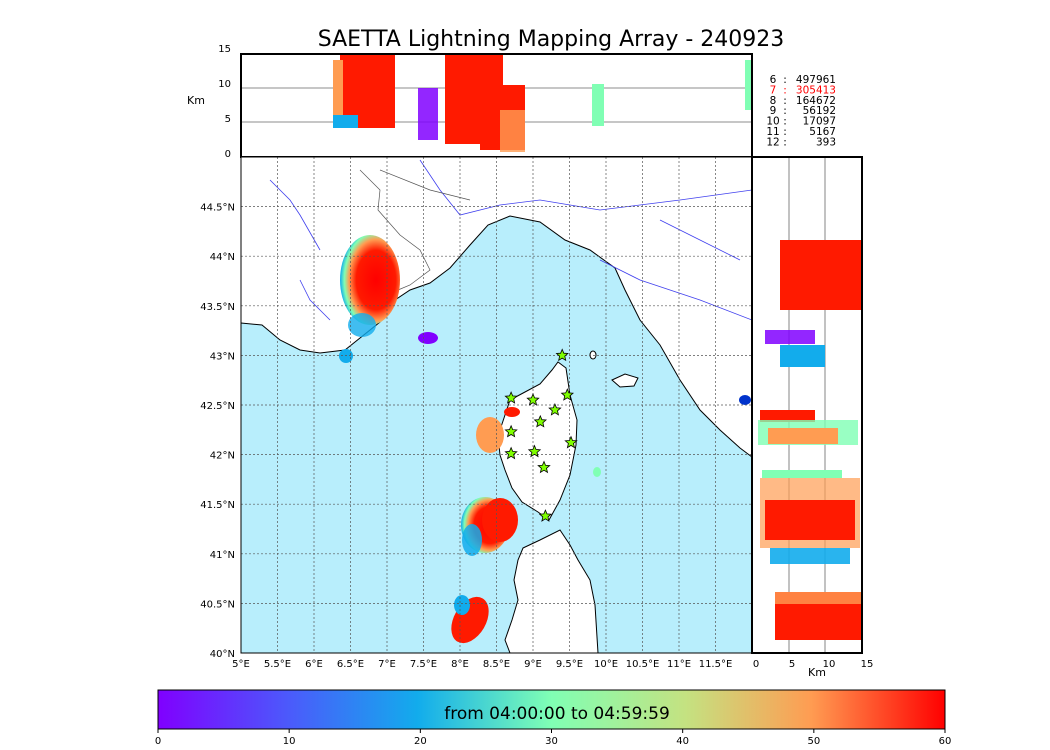  What do you see at coordinates (277, 664) in the screenshot?
I see `longitude-label: 5.5°E` at bounding box center [277, 664].